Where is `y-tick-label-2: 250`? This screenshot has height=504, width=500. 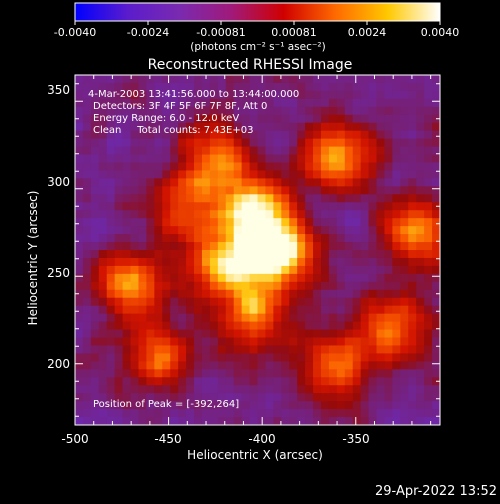
y-tick-label-2: 250 is located at coordinates (58, 273).